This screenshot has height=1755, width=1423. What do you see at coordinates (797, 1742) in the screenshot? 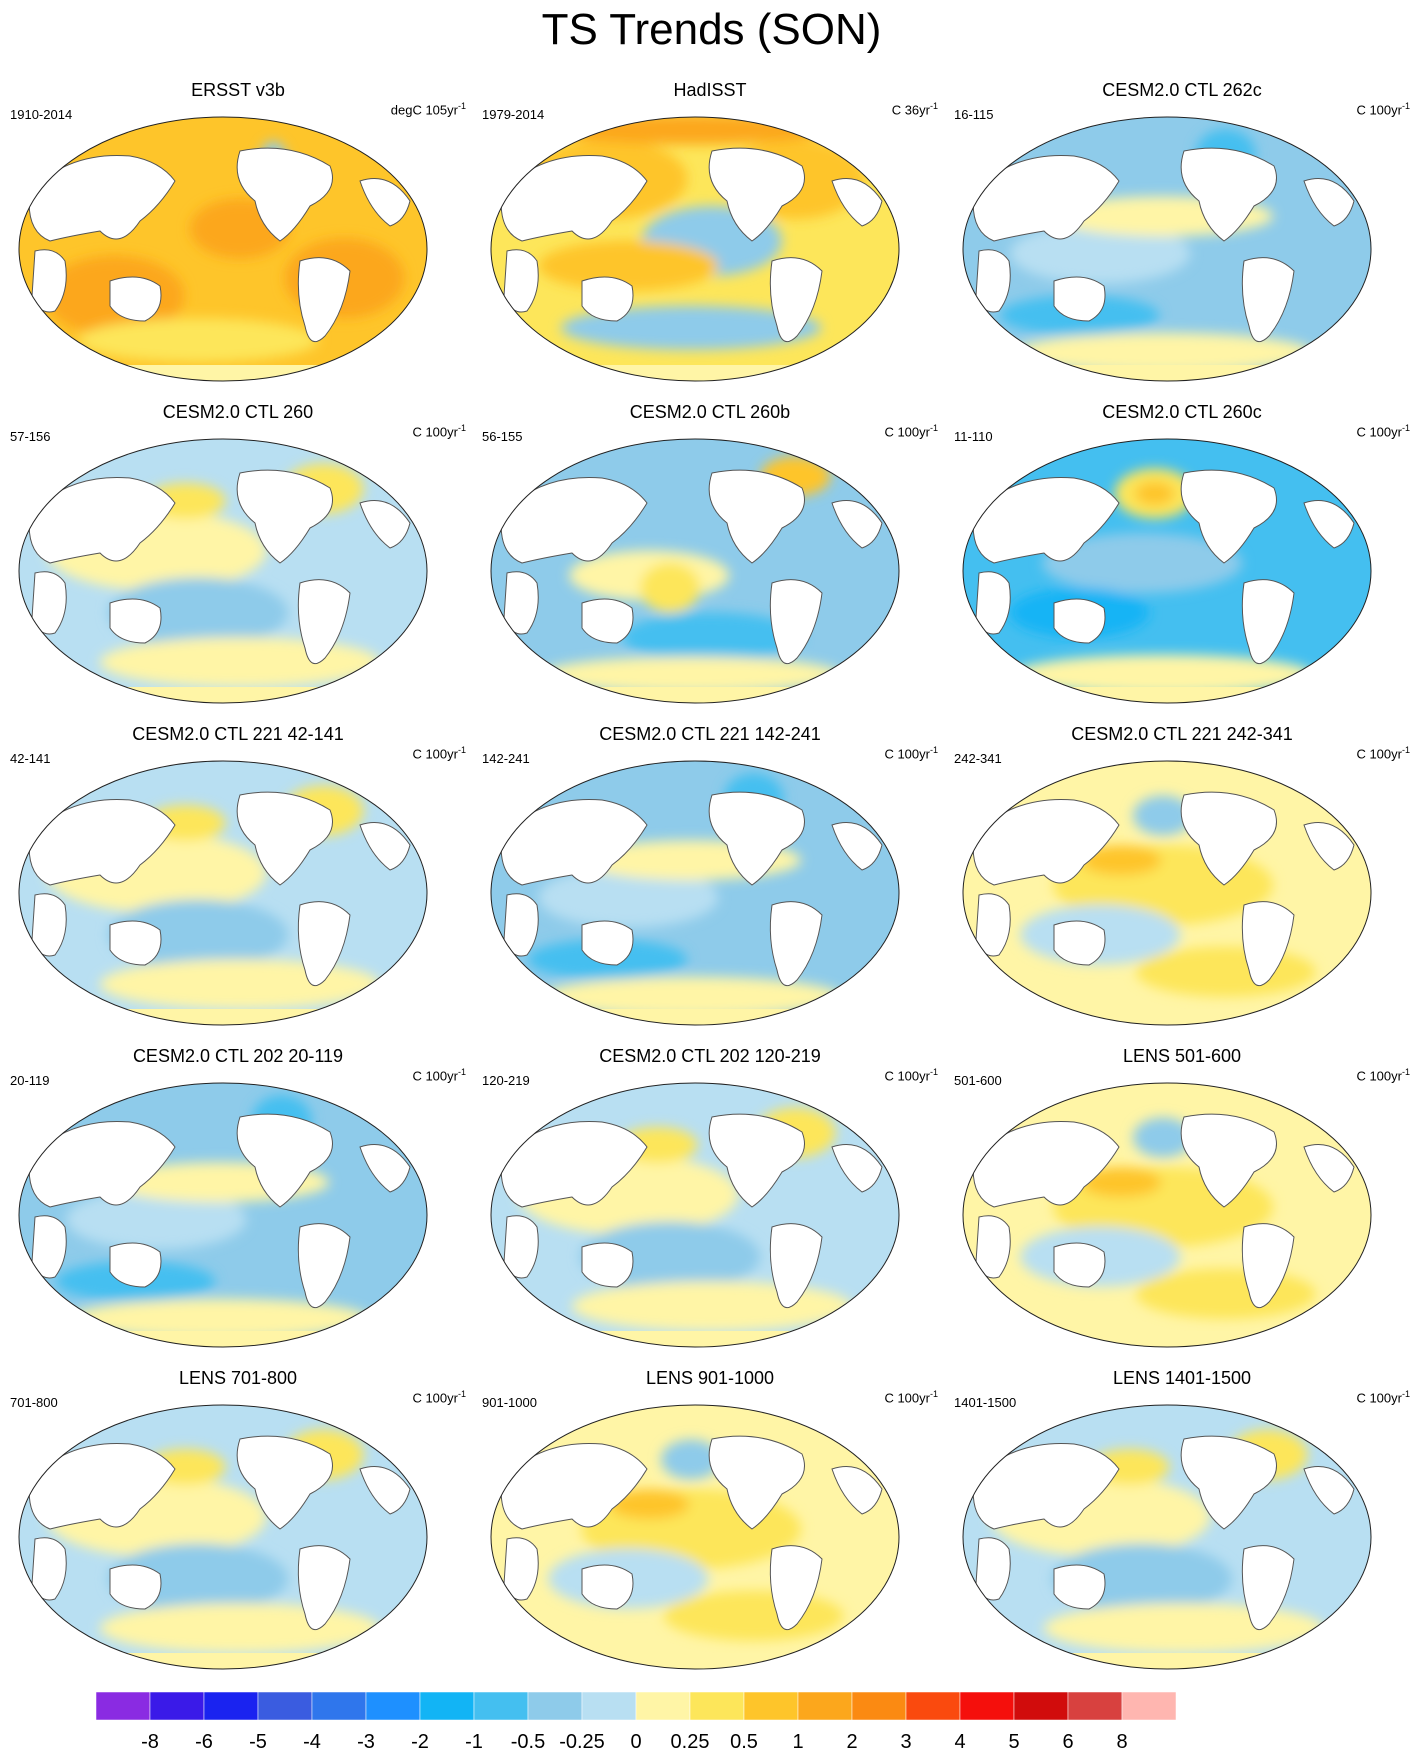
I see `colorbar-tick-label: 1` at bounding box center [797, 1742].